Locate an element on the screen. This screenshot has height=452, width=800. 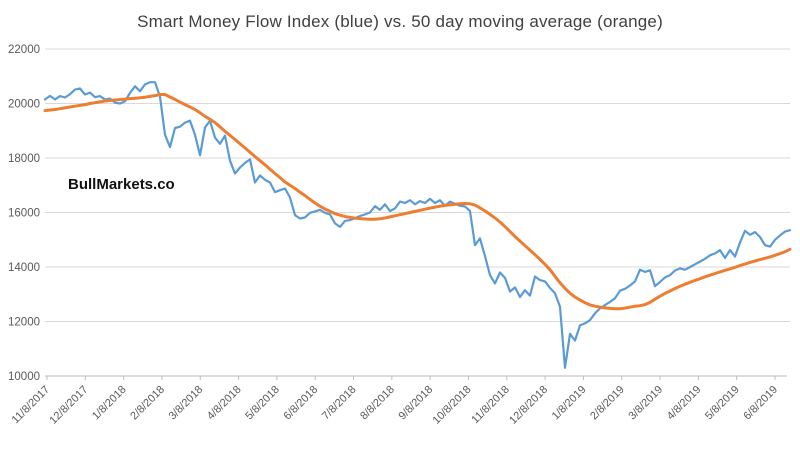
x-axis-label: 3/8/2018 is located at coordinates (186, 403).